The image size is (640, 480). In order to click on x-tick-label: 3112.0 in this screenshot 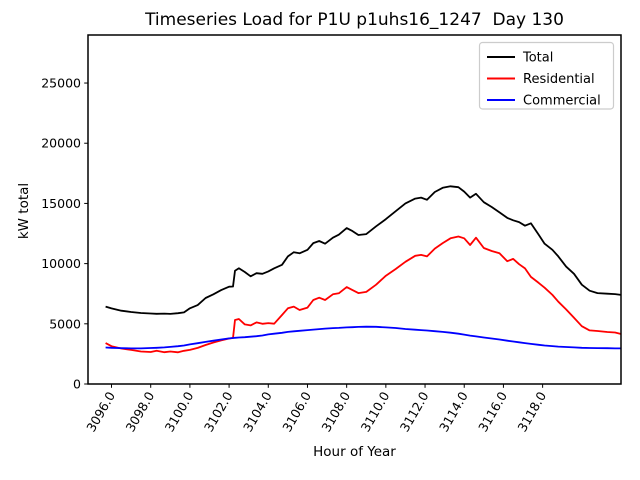, I will do `click(414, 411)`.